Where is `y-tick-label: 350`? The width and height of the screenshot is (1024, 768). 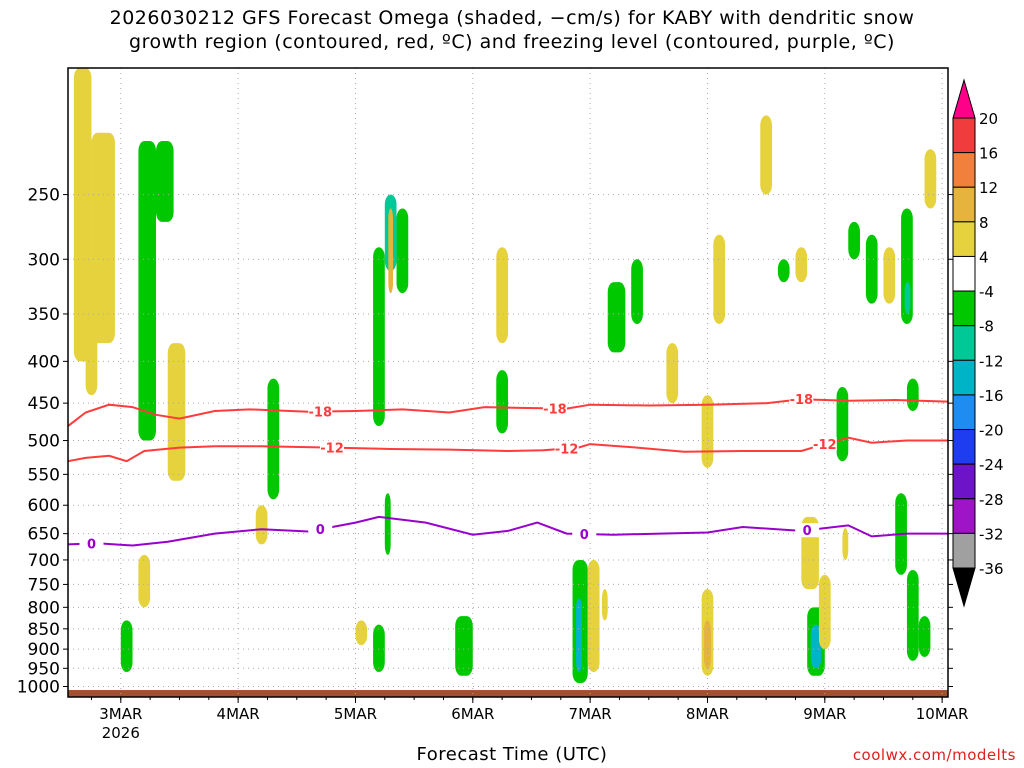
y-tick-label: 350 is located at coordinates (44, 315).